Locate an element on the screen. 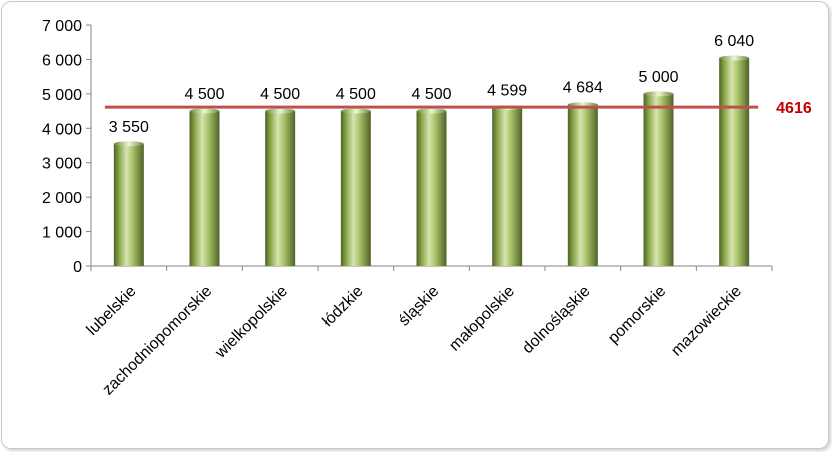  x-tick-label: śląskie is located at coordinates (419, 306).